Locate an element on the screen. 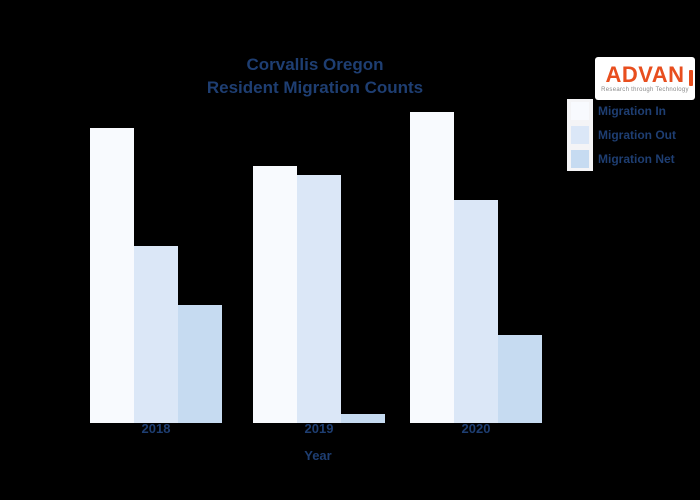 Image resolution: width=700 pixels, height=500 pixels. bar-migration-net-2018 is located at coordinates (200, 364).